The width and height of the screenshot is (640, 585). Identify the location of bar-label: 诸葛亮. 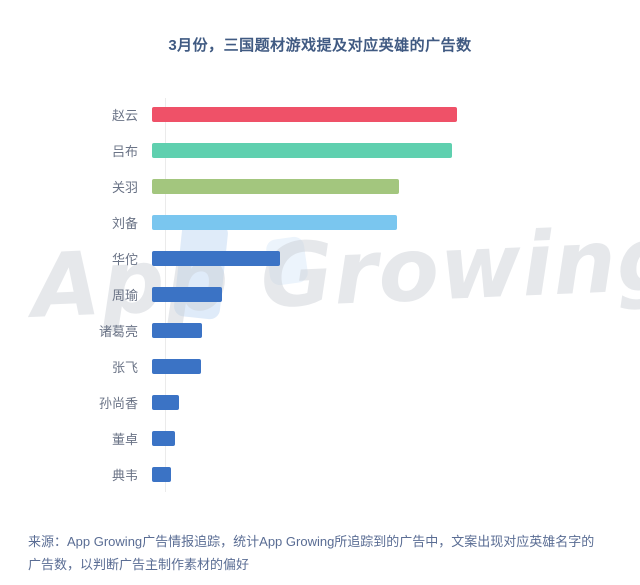
(118, 331).